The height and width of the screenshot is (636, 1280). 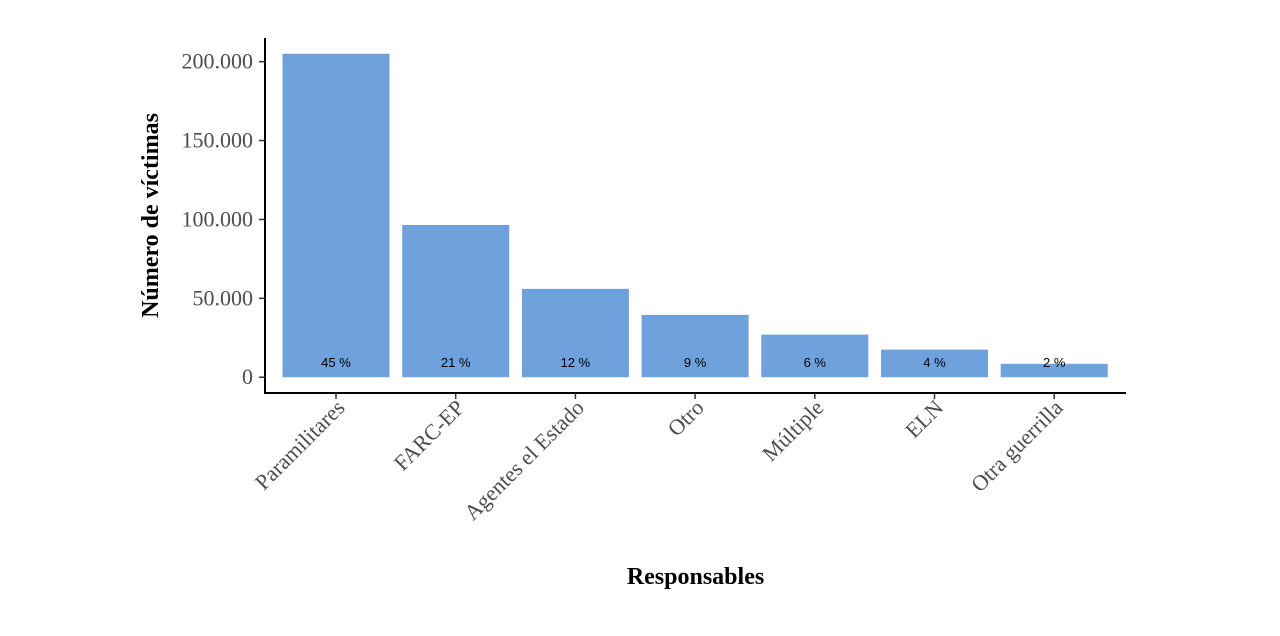 I want to click on x-tick-label-0: Paramilitares, so click(x=300, y=445).